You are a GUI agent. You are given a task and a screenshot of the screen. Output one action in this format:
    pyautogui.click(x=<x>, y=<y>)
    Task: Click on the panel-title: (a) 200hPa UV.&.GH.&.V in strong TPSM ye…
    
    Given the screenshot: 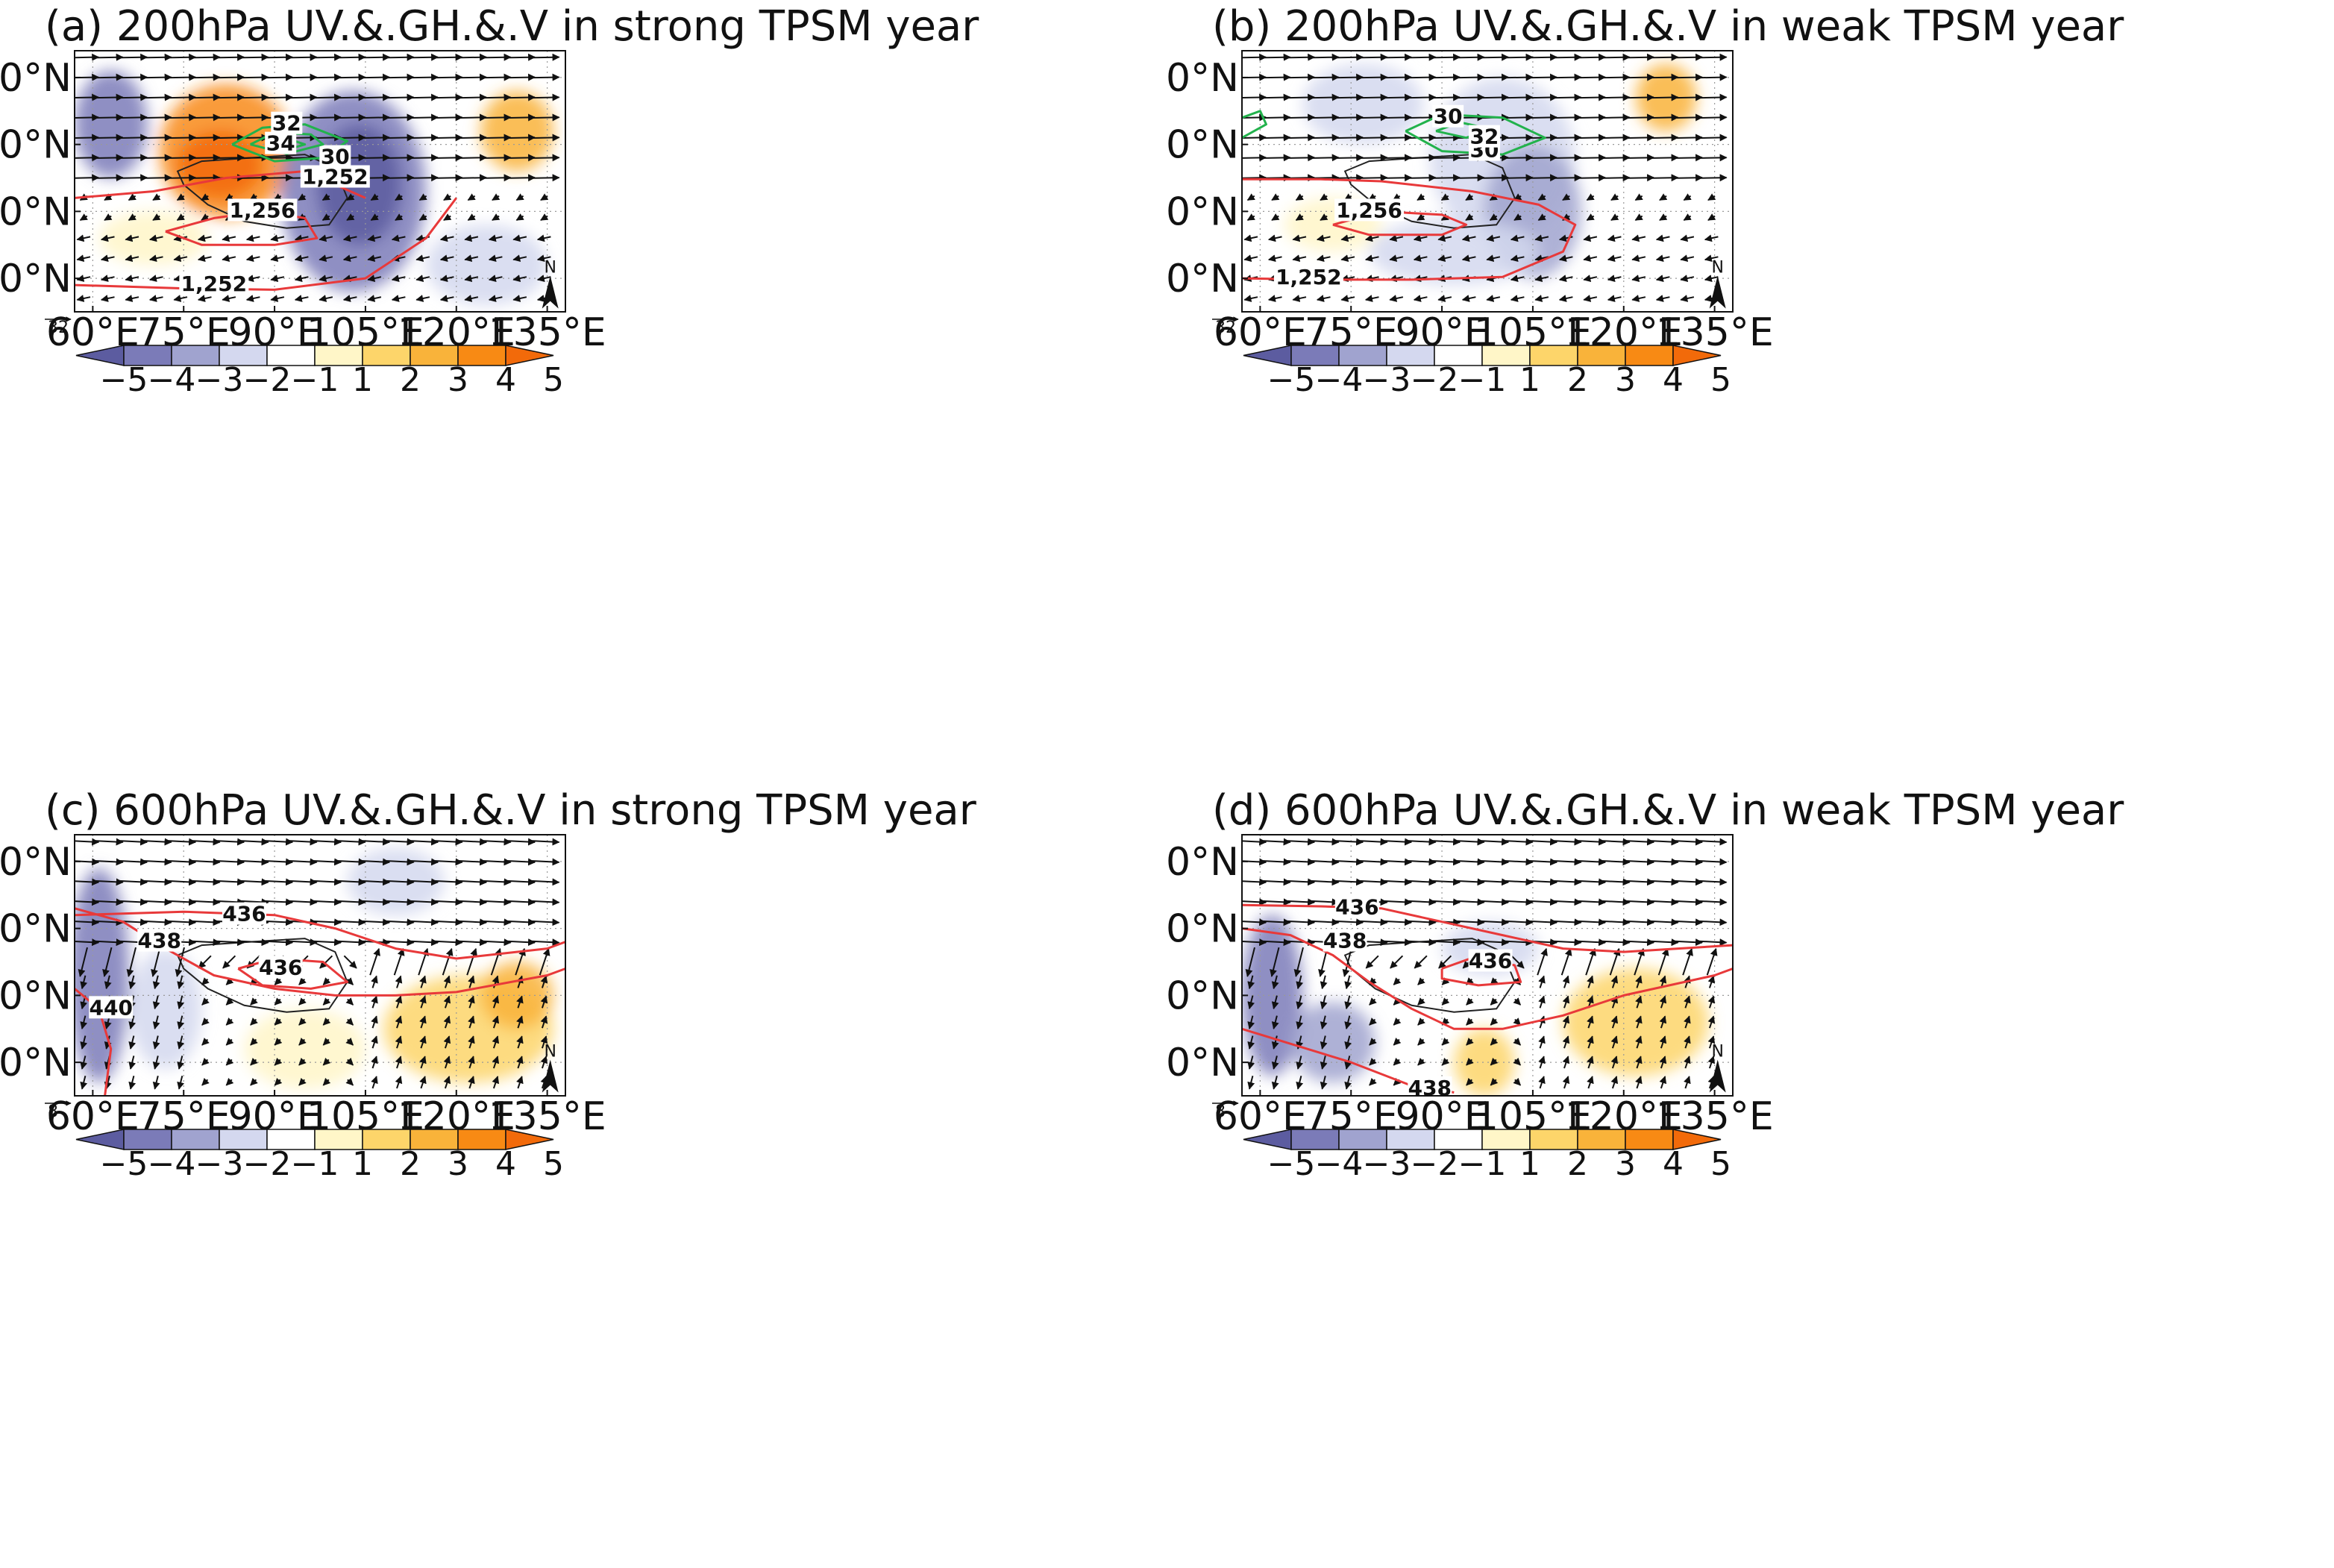 What is the action you would take?
    pyautogui.click(x=512, y=26)
    